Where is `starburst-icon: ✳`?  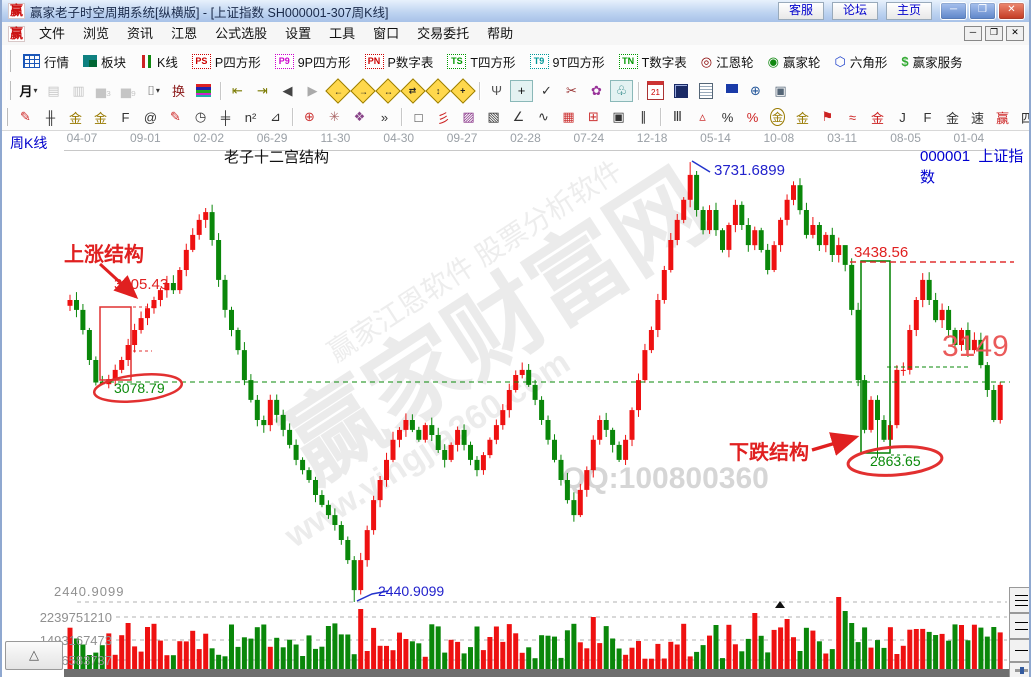 starburst-icon: ✳ is located at coordinates (334, 116).